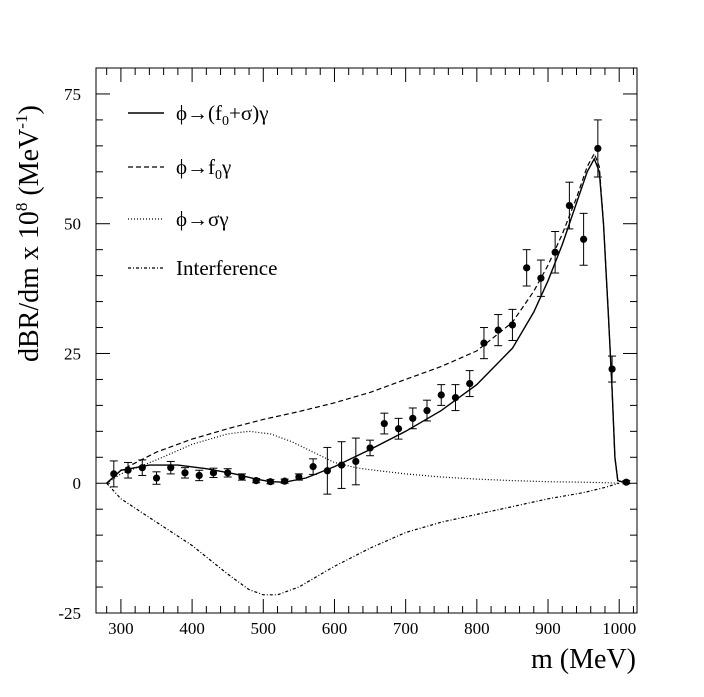  I want to click on x-axis-title: m (MeV), so click(583, 659).